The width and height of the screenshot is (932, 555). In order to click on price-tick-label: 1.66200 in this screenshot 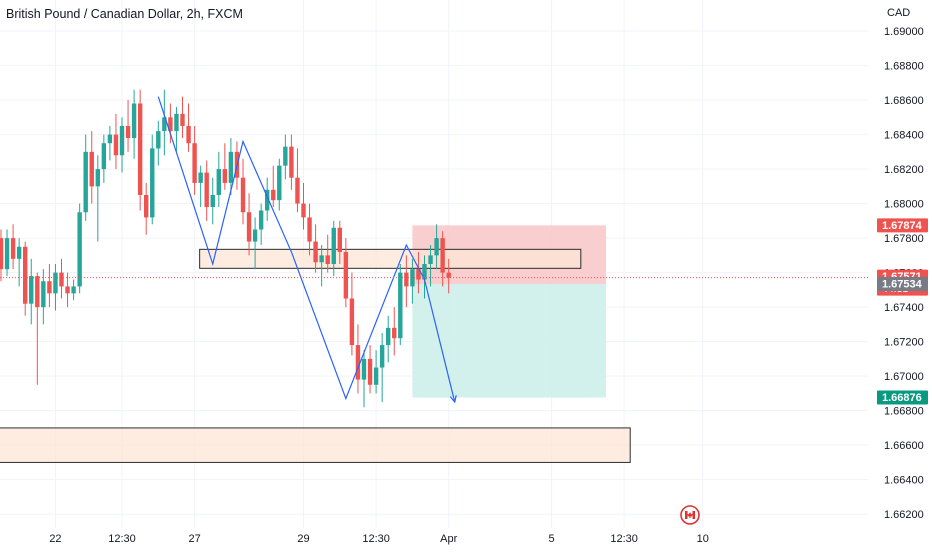, I will do `click(904, 515)`.